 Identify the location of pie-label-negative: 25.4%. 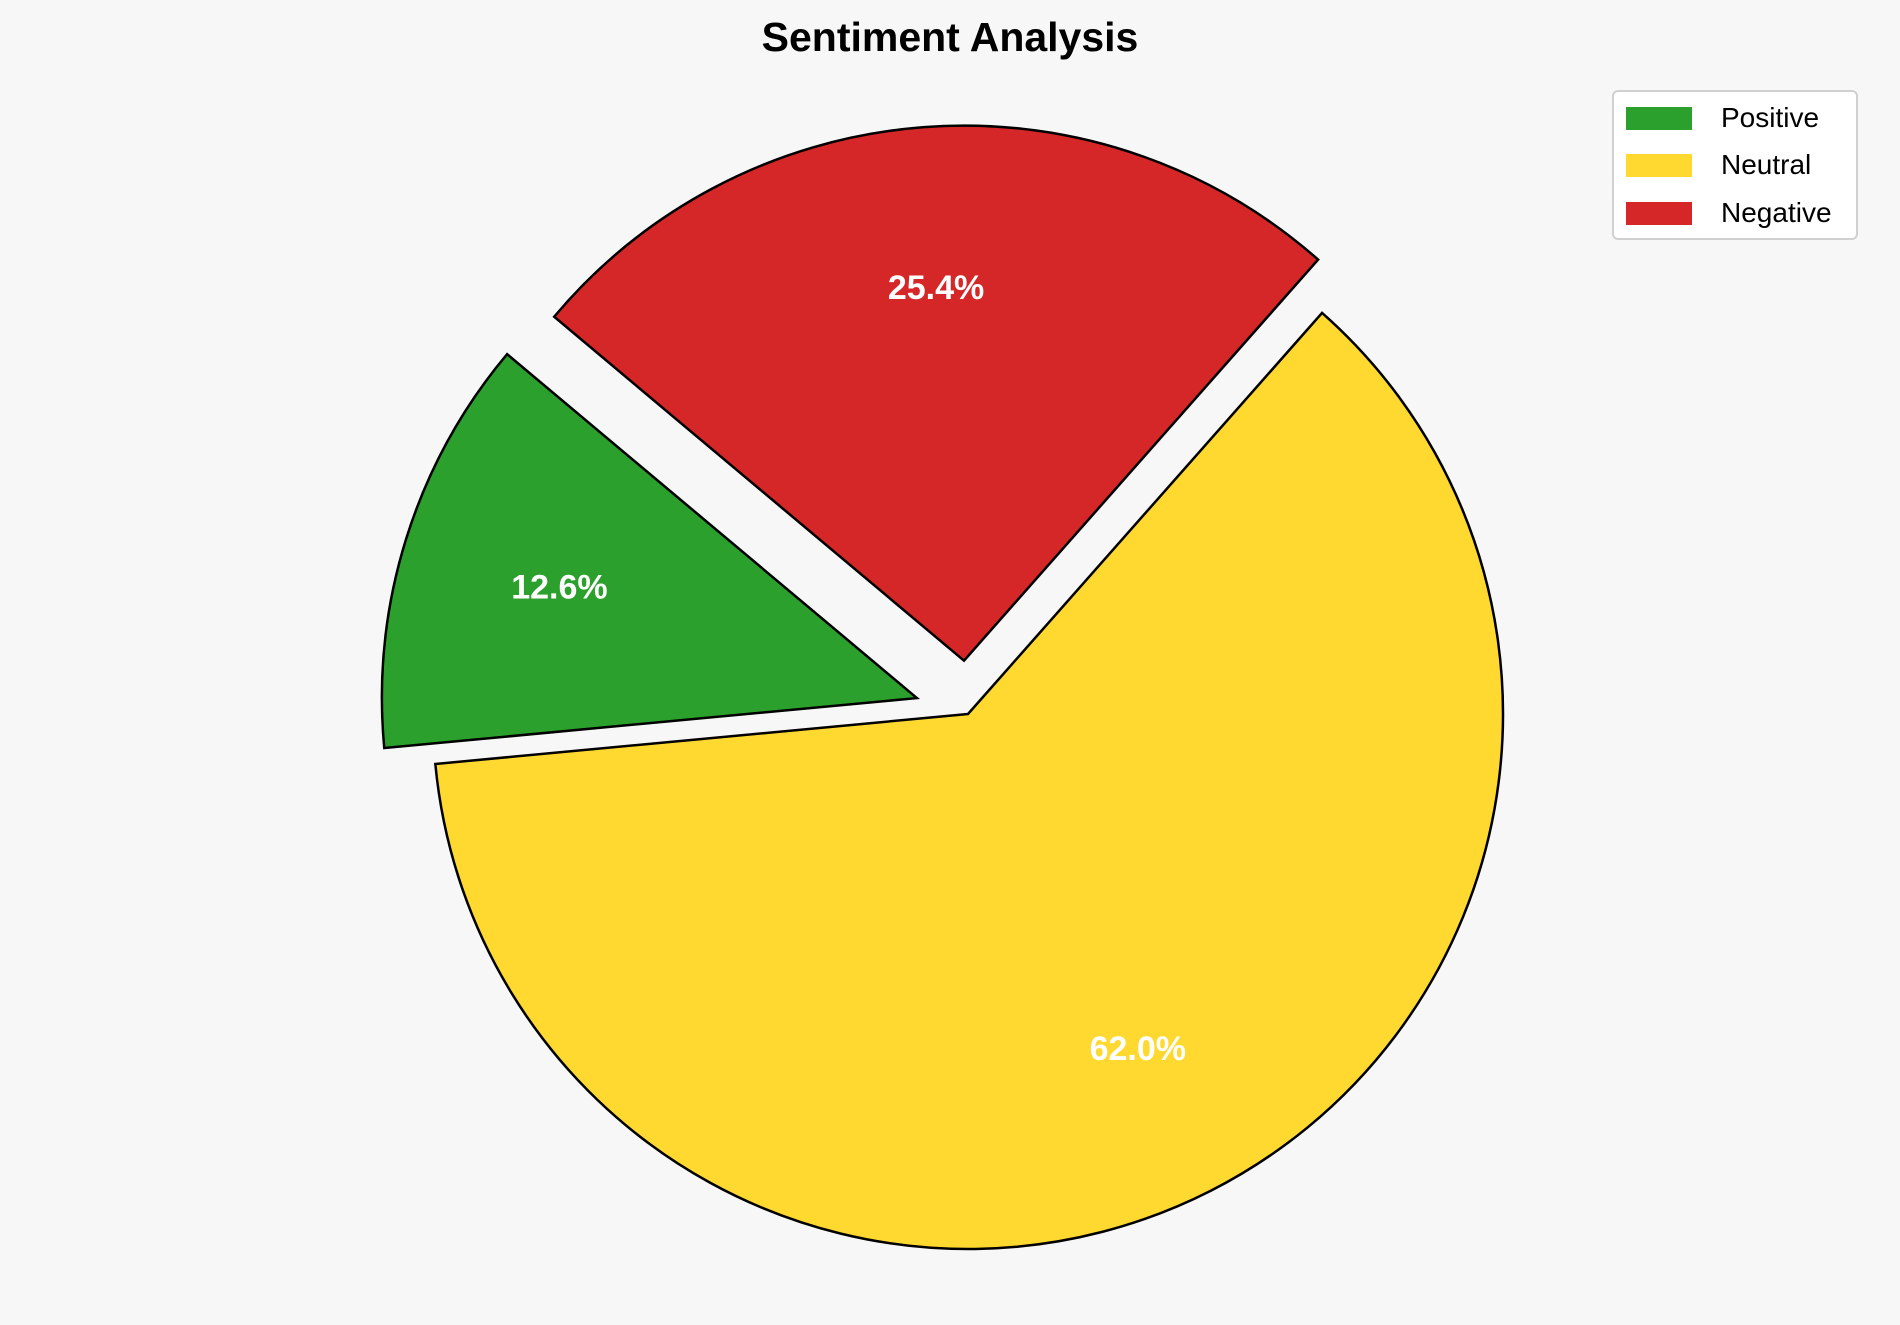
(936, 288).